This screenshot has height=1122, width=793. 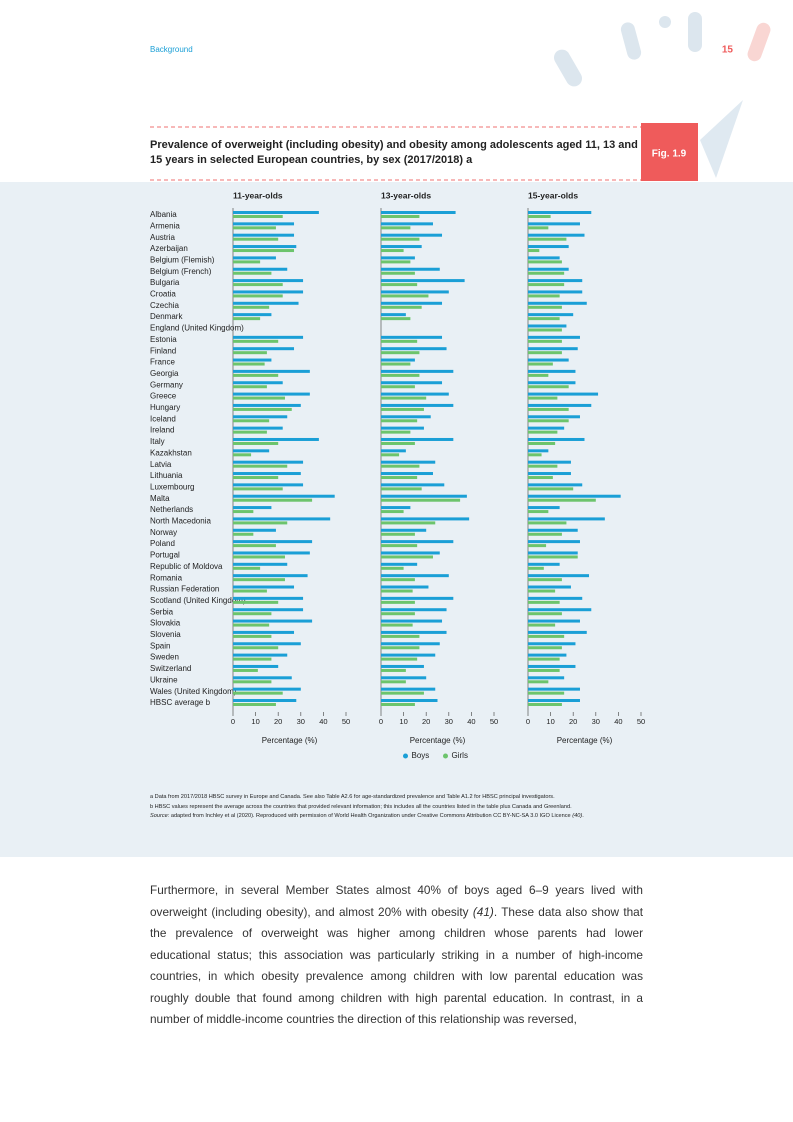 What do you see at coordinates (583, 816) in the screenshot?
I see `source-end: .` at bounding box center [583, 816].